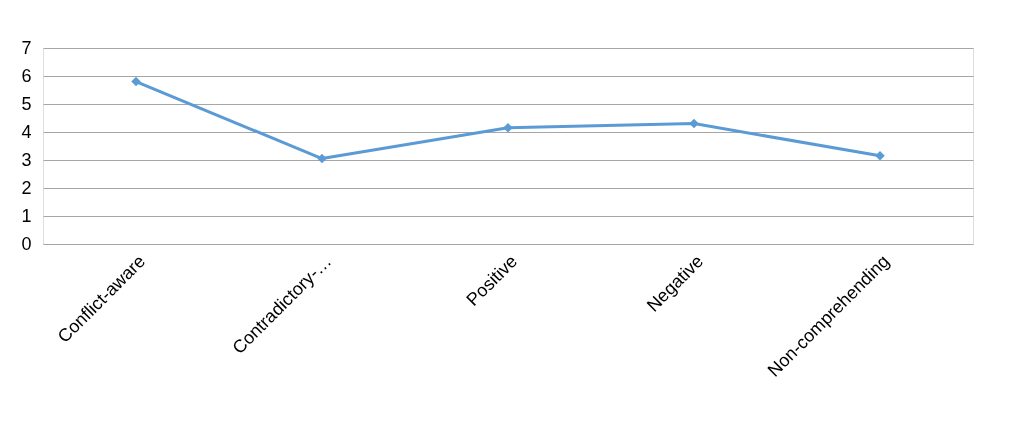  I want to click on y-tick-label: 1, so click(26, 215).